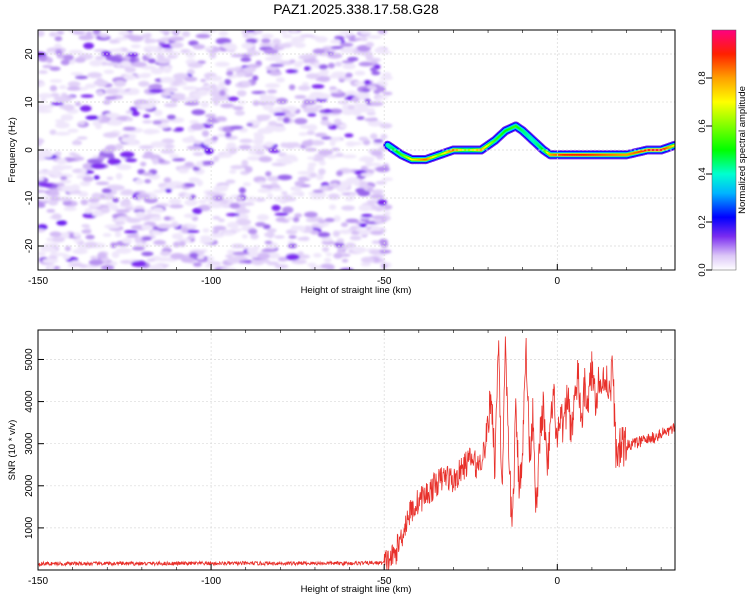  I want to click on snr-xtick-label: -150, so click(38, 581).